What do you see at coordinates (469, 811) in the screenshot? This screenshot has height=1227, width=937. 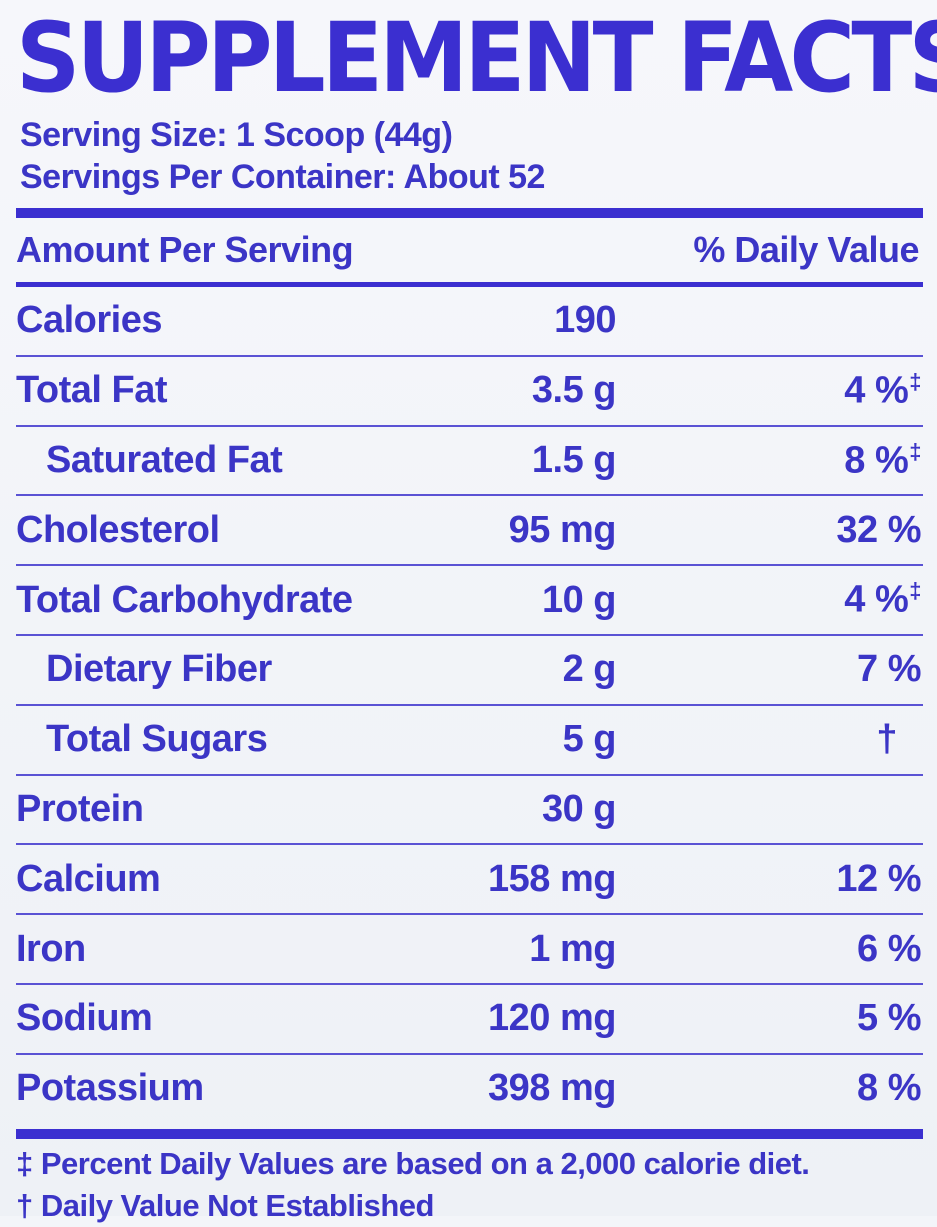 I see `nutrient-row: Protein 30 g` at bounding box center [469, 811].